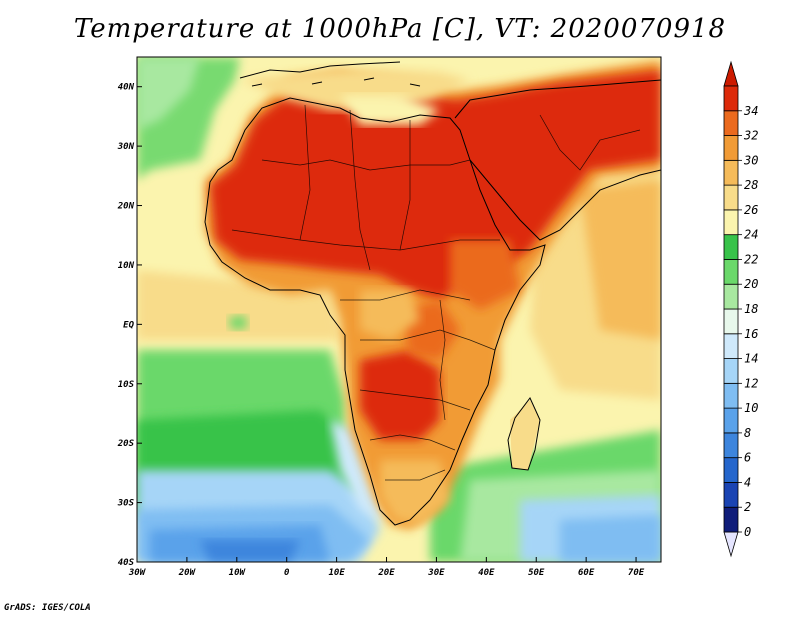 This screenshot has width=800, height=618. I want to click on colorbar-label: 0, so click(747, 532).